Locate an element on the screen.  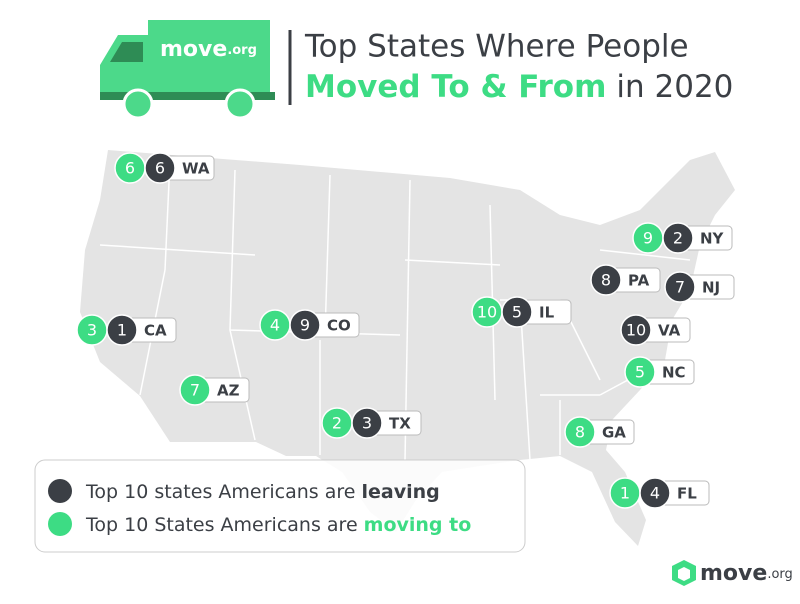
legend-leaving-emphasis: leaving is located at coordinates (400, 492).